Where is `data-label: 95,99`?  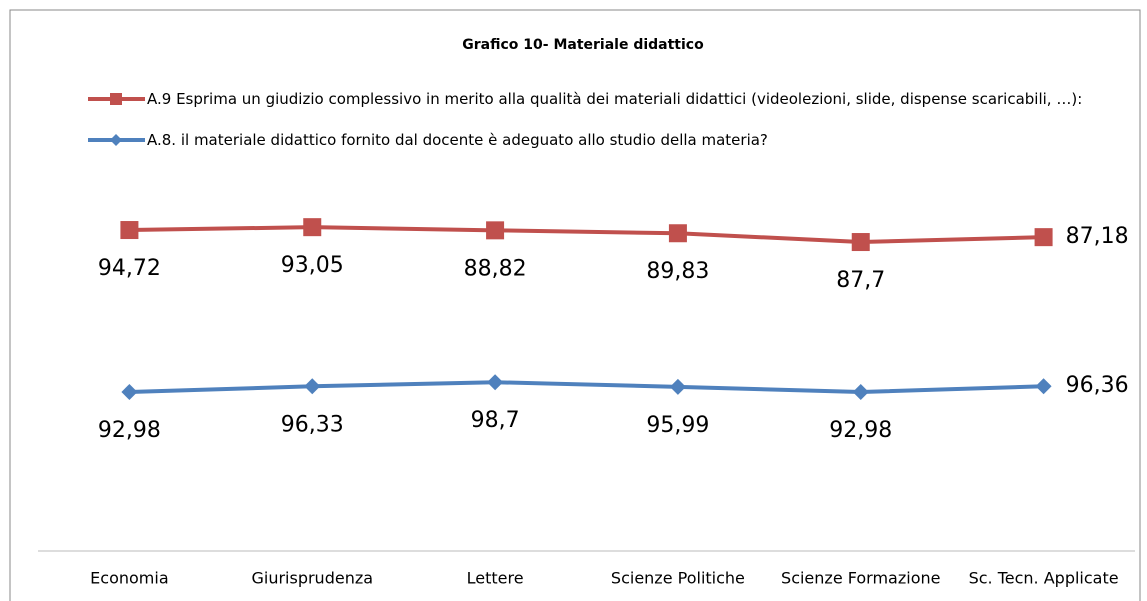
data-label: 95,99 is located at coordinates (677, 425).